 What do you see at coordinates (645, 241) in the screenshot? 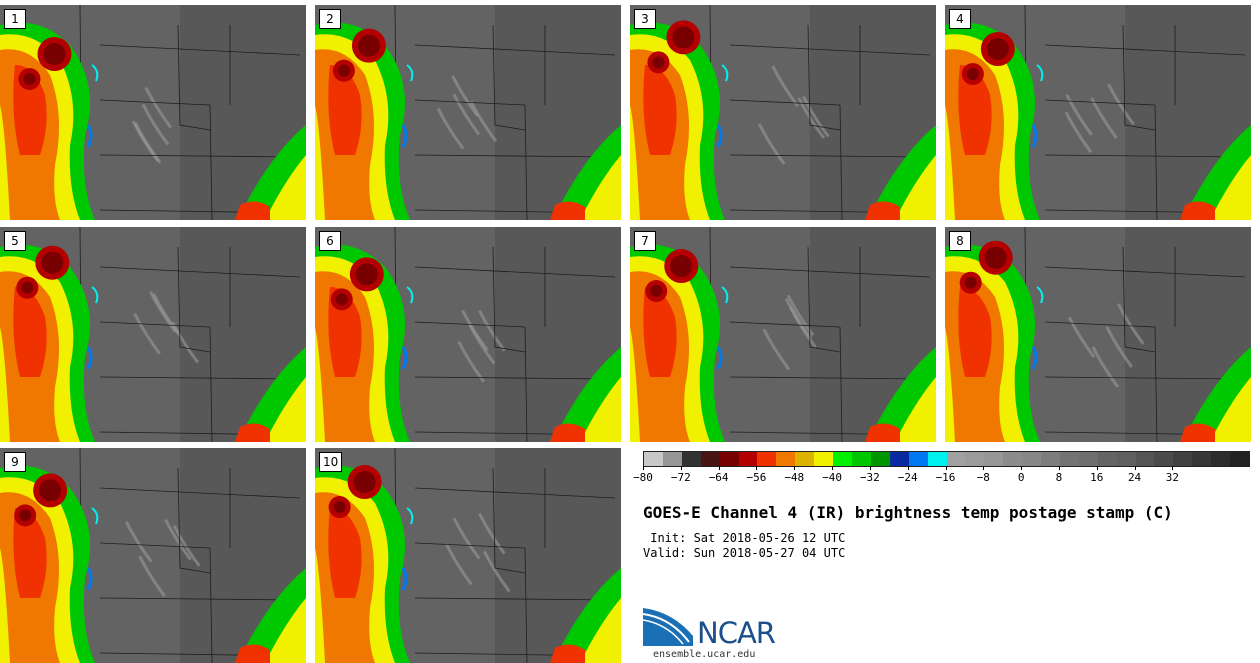
I see `member-label: 7` at bounding box center [645, 241].